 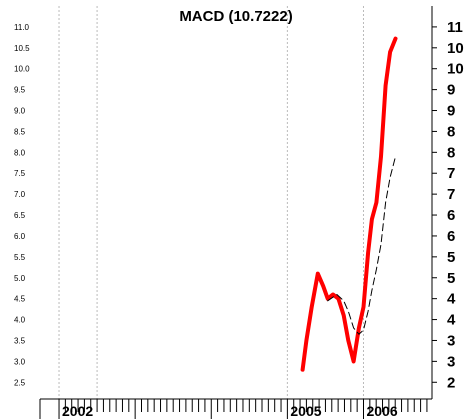 What do you see at coordinates (20, 111) in the screenshot?
I see `left-tick-label: 9.0` at bounding box center [20, 111].